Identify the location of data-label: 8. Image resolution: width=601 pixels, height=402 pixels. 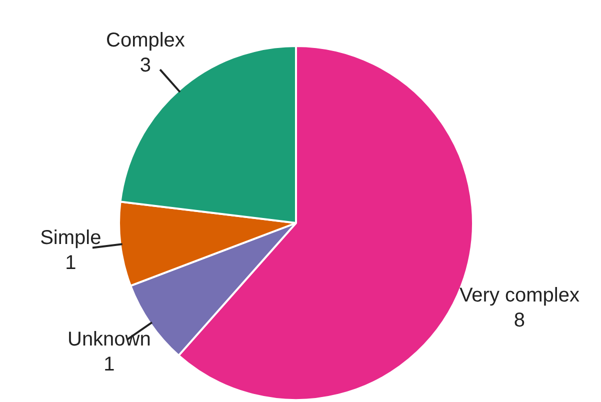
(520, 320).